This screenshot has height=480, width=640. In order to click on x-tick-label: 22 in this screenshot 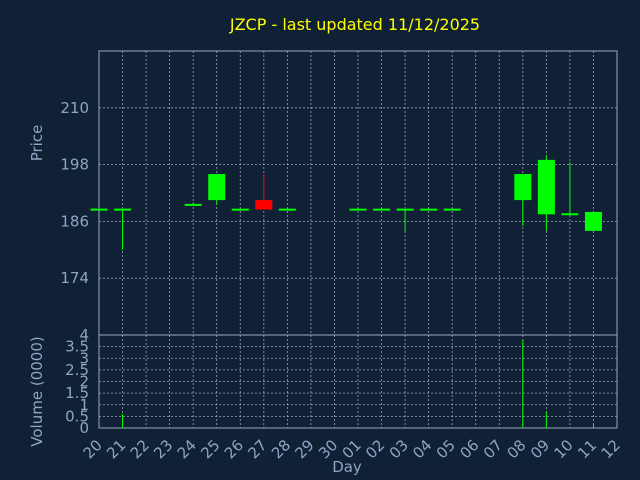, I will do `click(140, 449)`.